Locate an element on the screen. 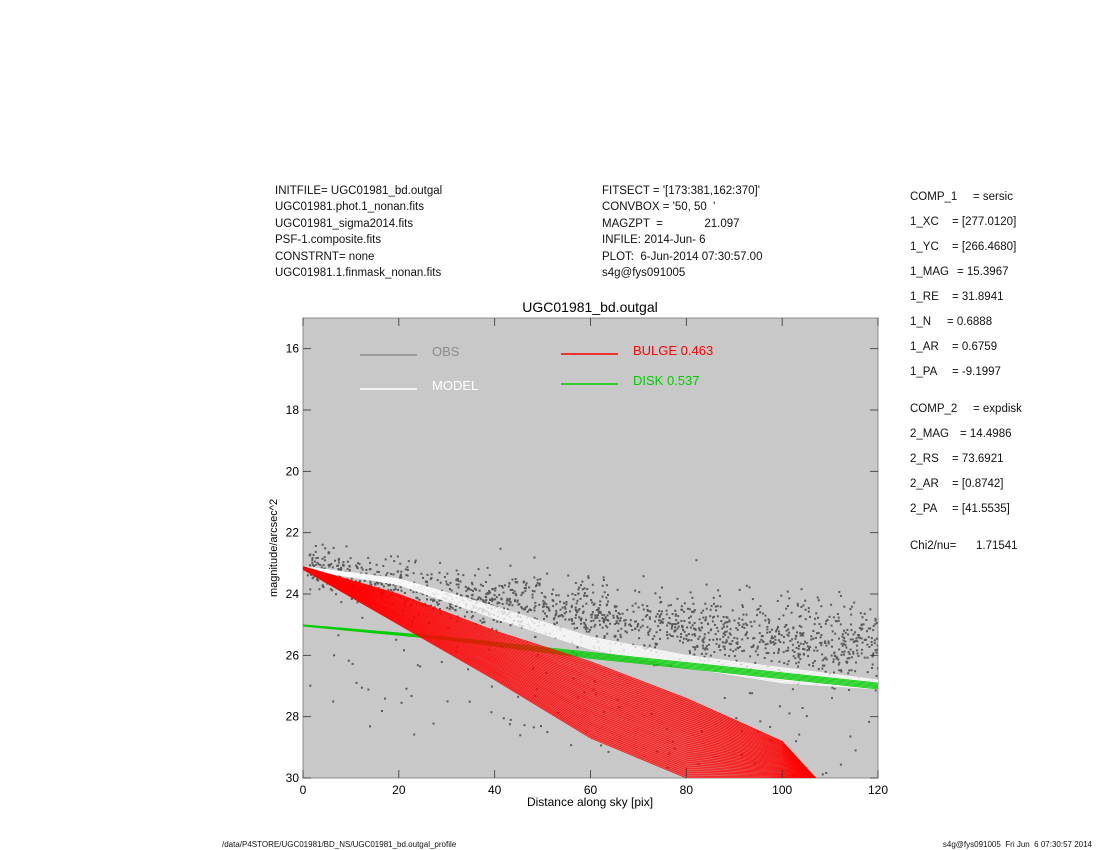 This screenshot has height=850, width=1100. disk-band-line is located at coordinates (590, 656).